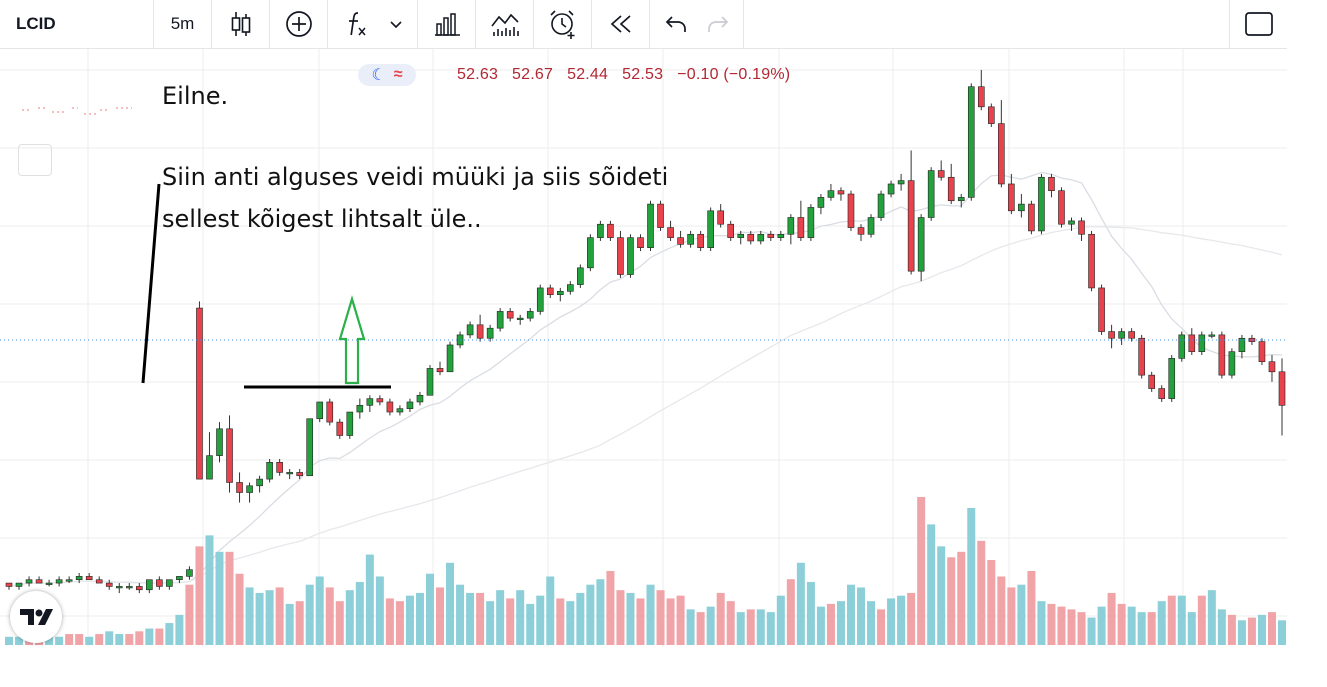 The image size is (1327, 687). I want to click on breakout-arrow, so click(352, 340).